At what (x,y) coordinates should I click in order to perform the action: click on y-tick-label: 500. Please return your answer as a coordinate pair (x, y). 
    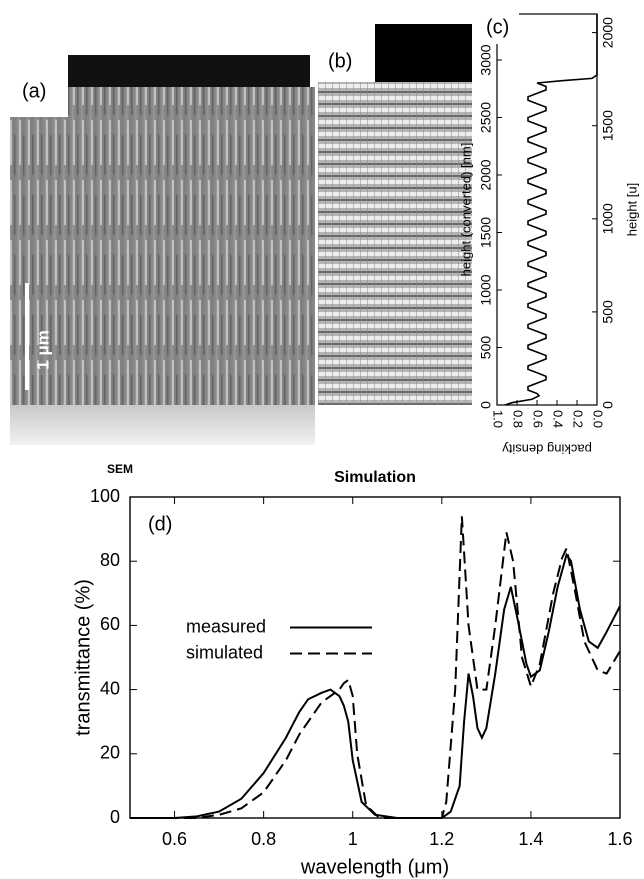
    Looking at the image, I should click on (486, 348).